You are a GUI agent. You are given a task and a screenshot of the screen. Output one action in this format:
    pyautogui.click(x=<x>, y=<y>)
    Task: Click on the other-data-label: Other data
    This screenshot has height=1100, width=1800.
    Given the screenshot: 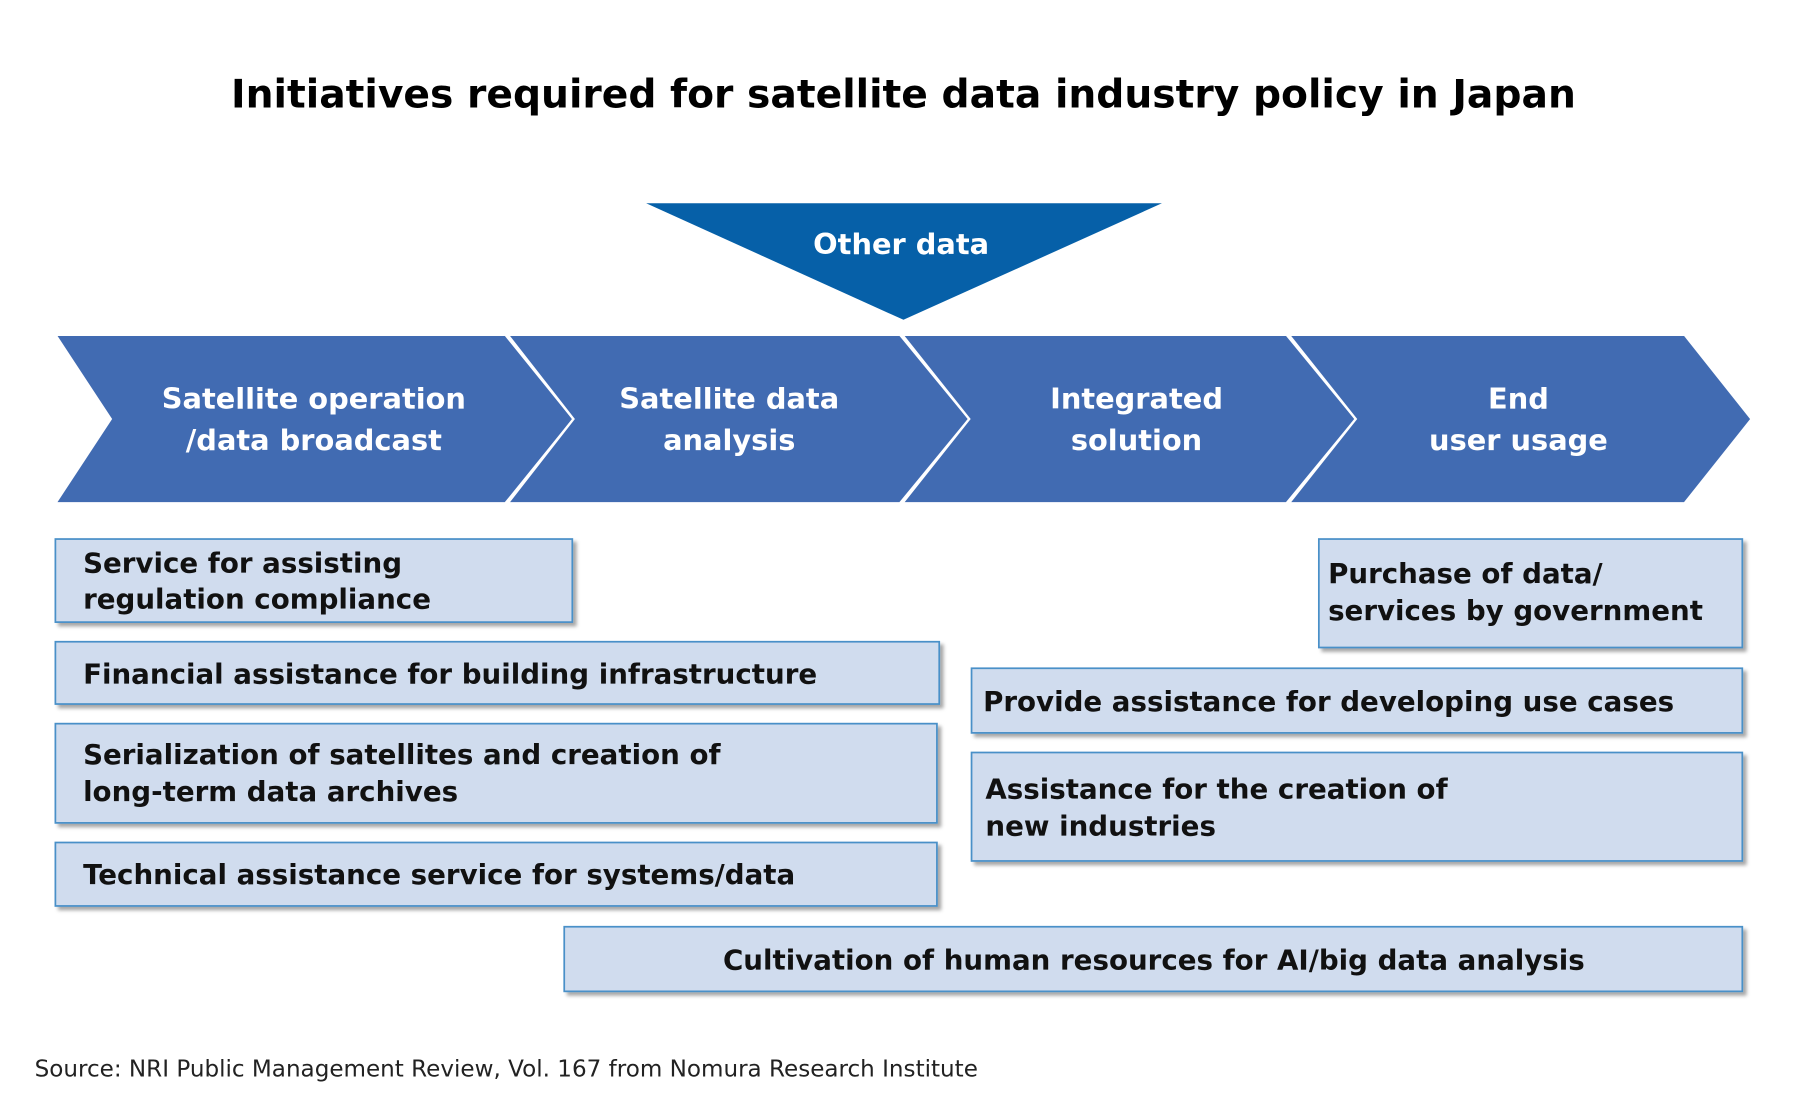 What is the action you would take?
    pyautogui.click(x=901, y=244)
    